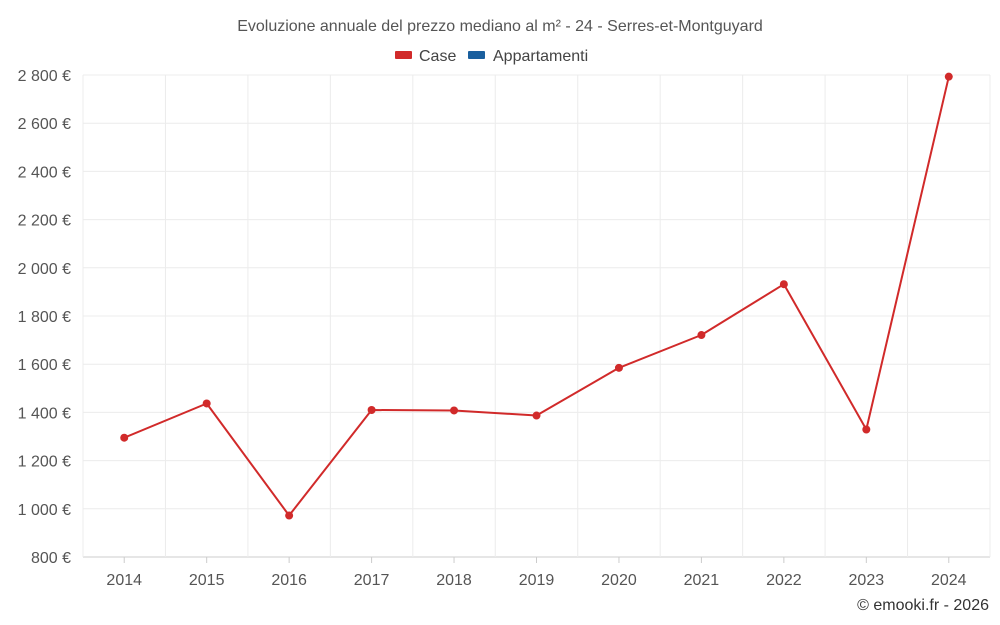 This screenshot has width=1000, height=625. Describe the element at coordinates (476, 55) in the screenshot. I see `legend-swatch-appartamenti` at that location.